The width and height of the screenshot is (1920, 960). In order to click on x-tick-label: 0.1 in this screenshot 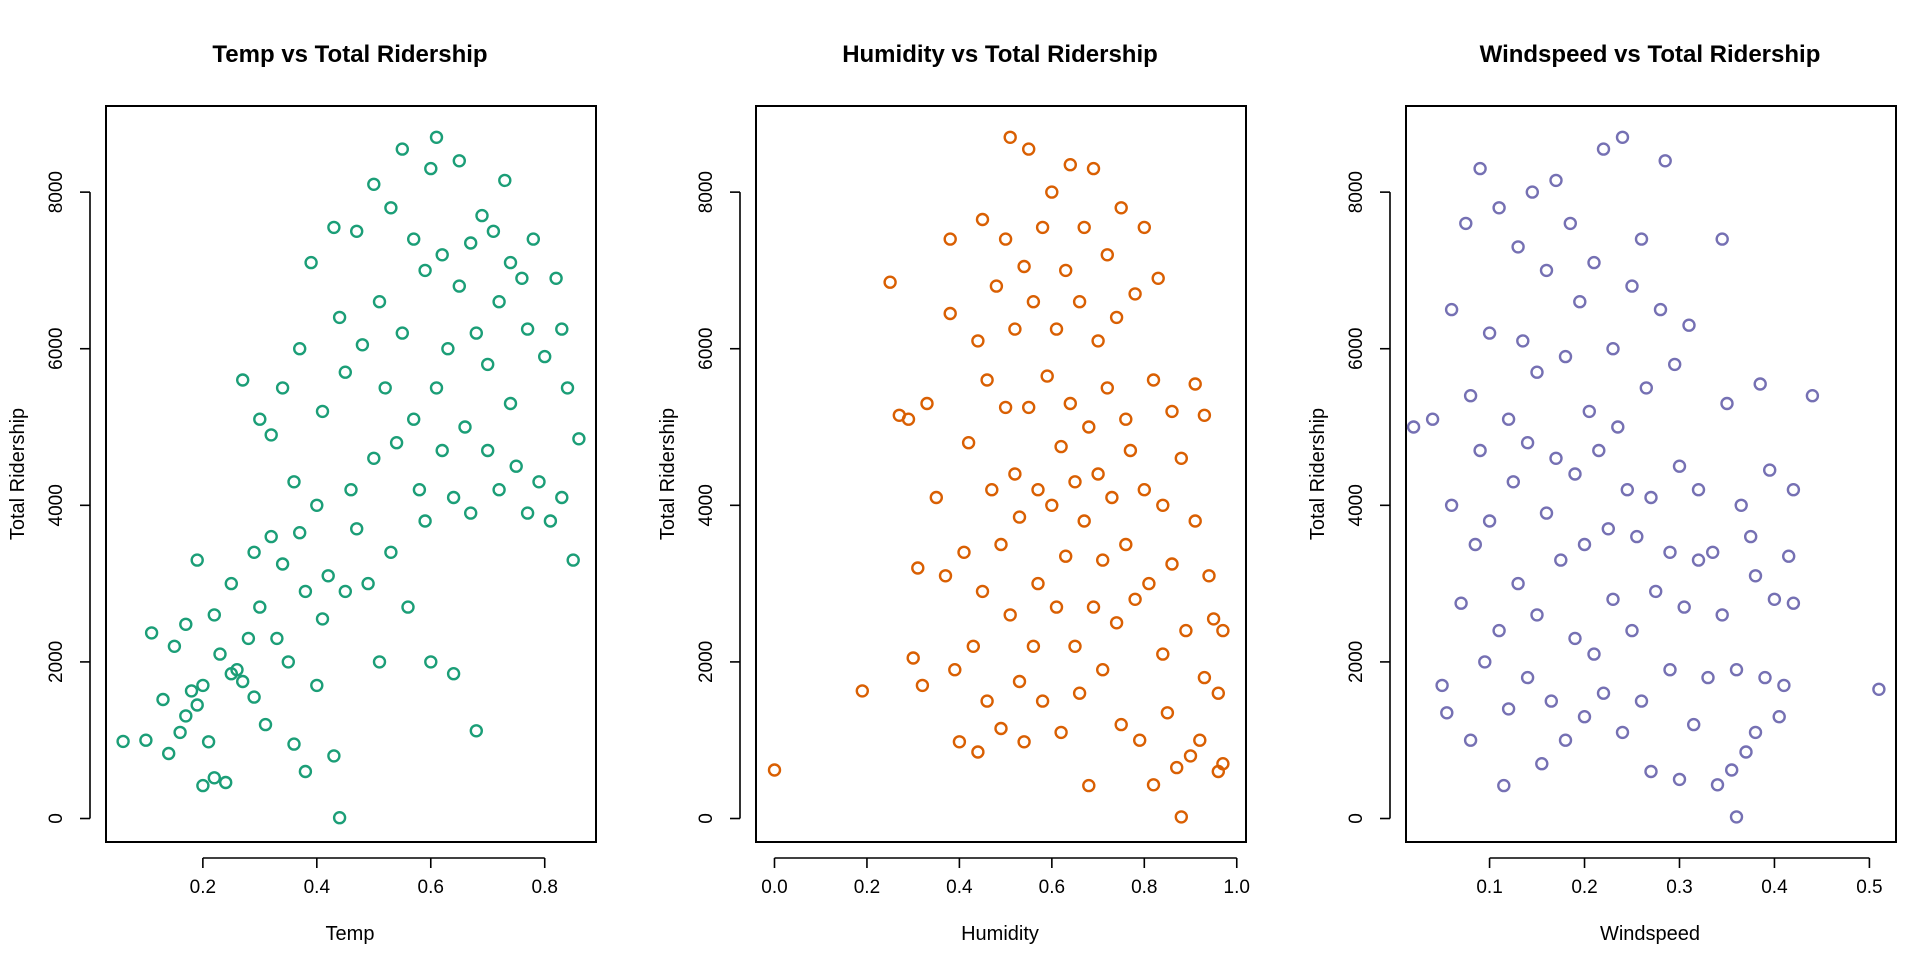, I will do `click(1489, 887)`.